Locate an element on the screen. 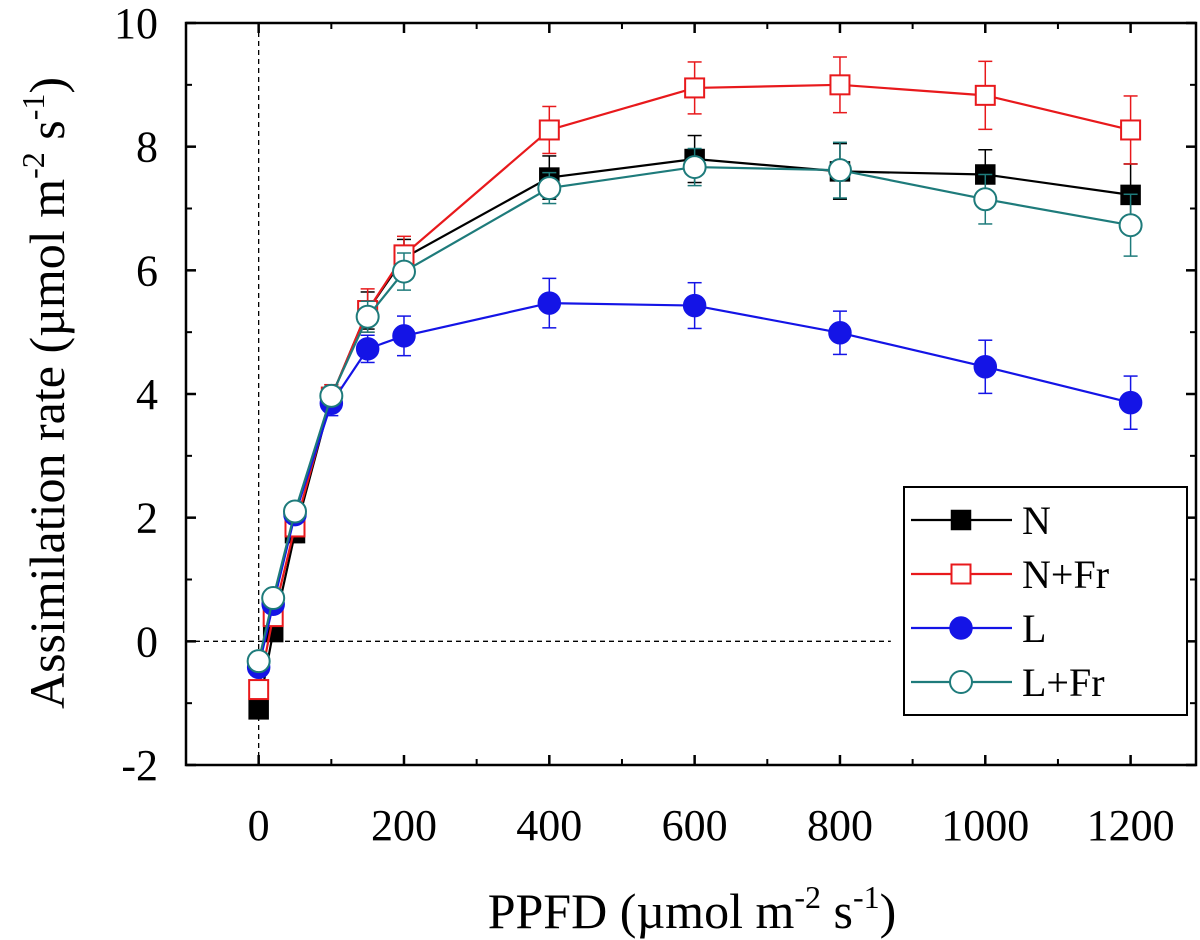 Image resolution: width=1200 pixels, height=940 pixels. legend-marker-n is located at coordinates (961, 520).